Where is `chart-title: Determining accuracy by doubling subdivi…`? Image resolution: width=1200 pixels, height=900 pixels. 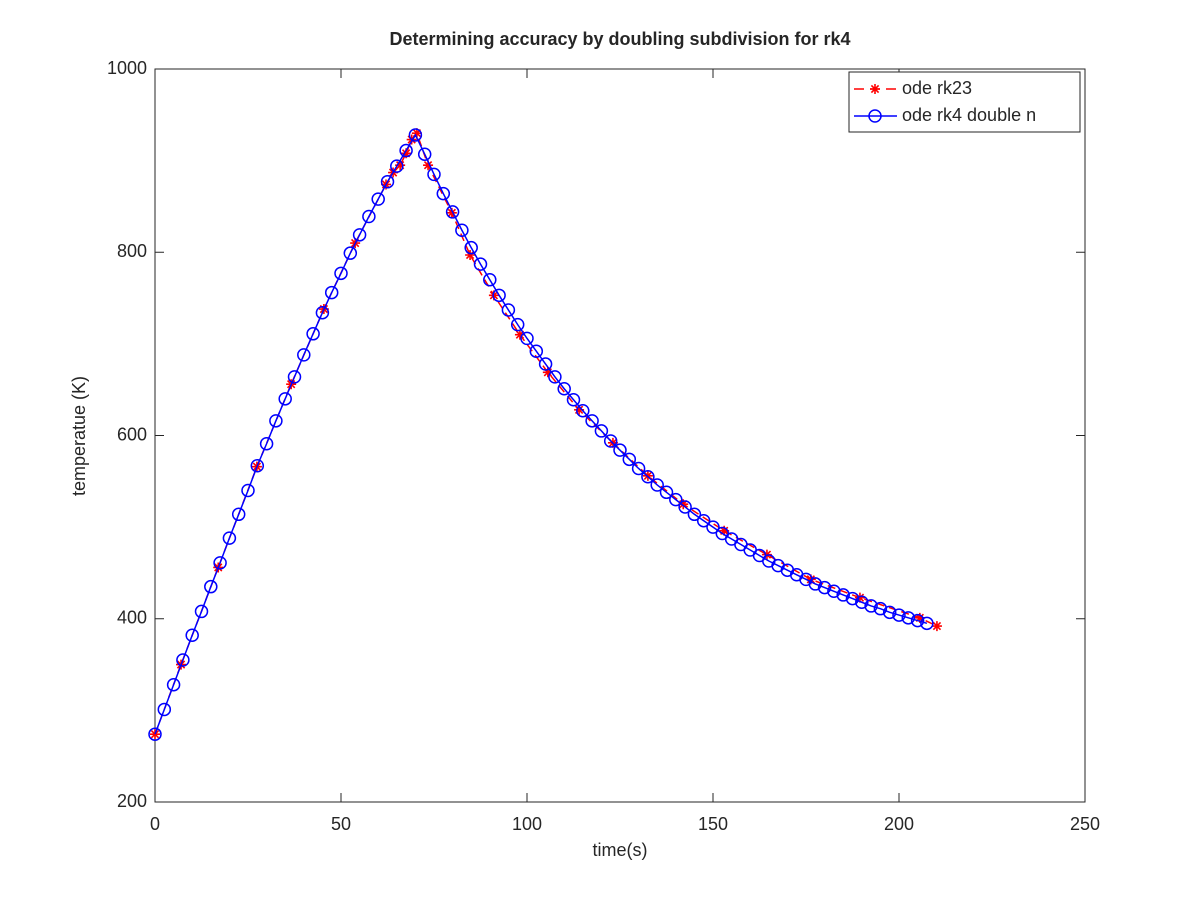 chart-title: Determining accuracy by doubling subdivi… is located at coordinates (619, 39).